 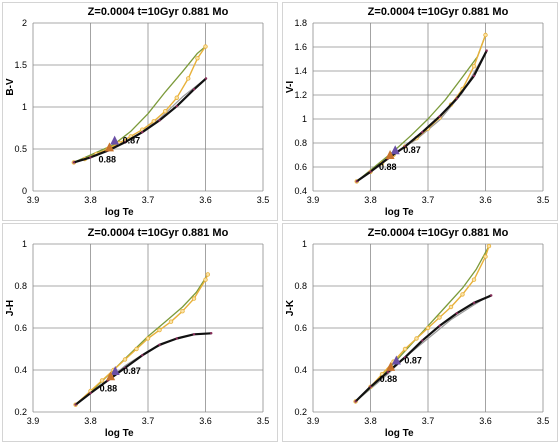 I want to click on y-tick-label: 1.8, so click(x=300, y=23).